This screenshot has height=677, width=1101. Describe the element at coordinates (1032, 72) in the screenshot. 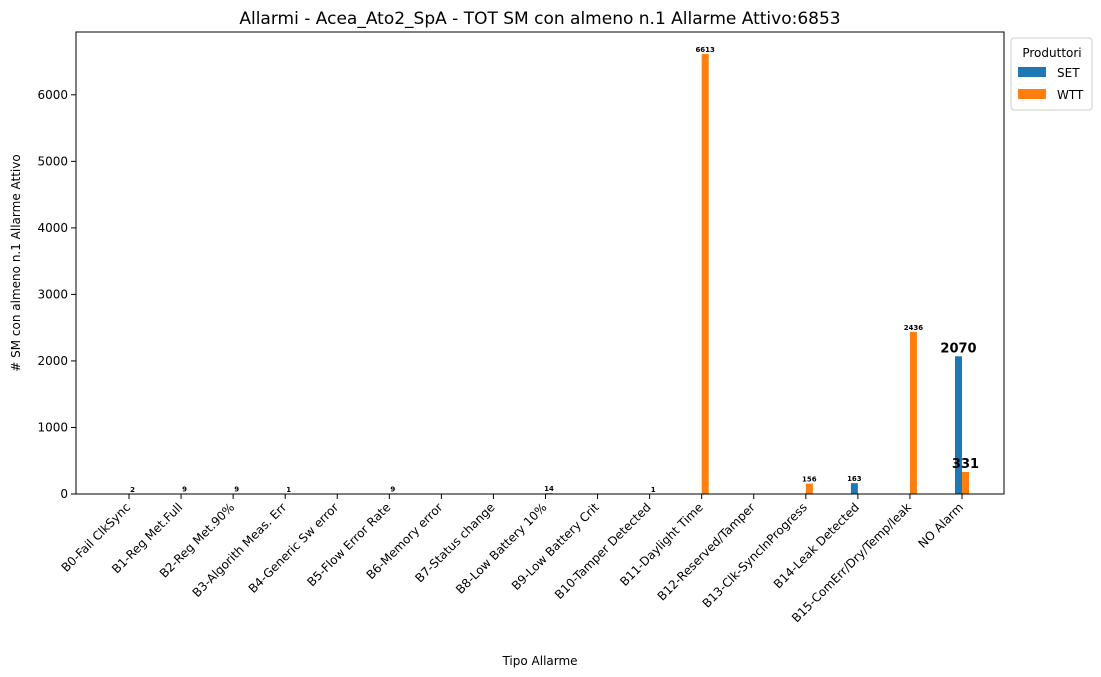

I see `legend-swatch-set` at that location.